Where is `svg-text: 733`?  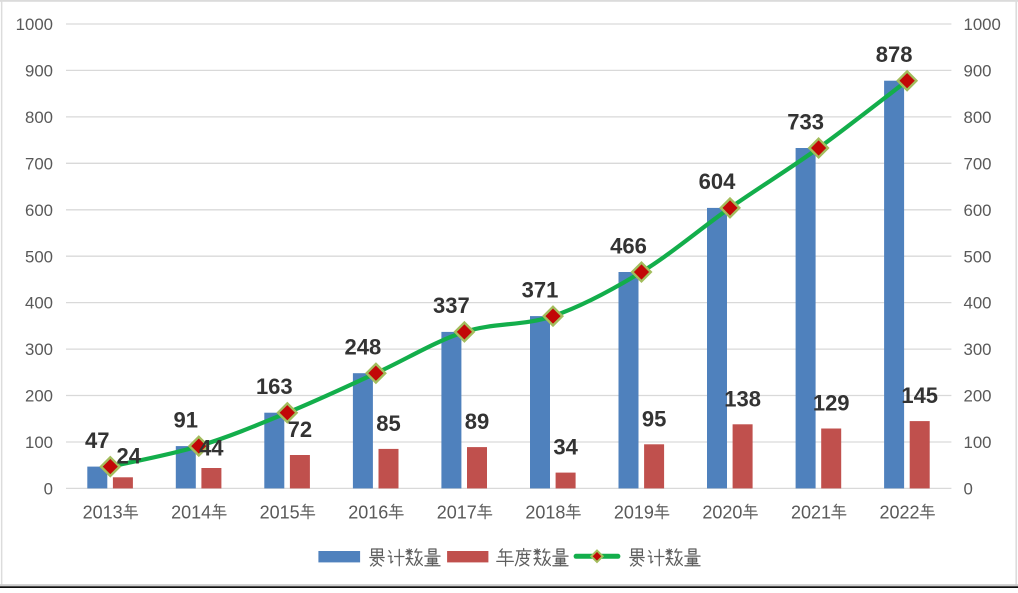
svg-text: 733 is located at coordinates (805, 121).